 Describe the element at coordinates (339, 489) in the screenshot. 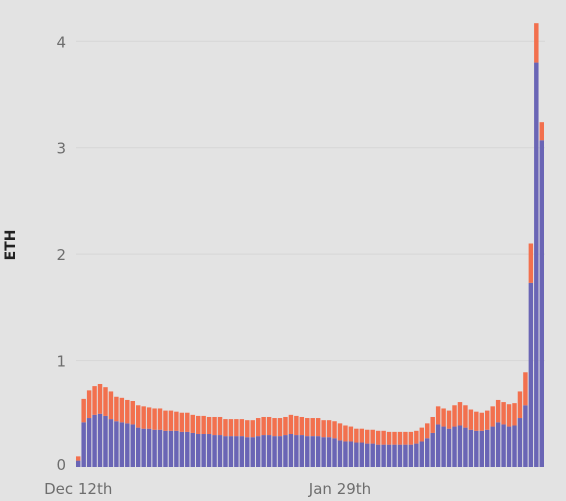

I see `x-tick-label-1: Jan 29th` at that location.